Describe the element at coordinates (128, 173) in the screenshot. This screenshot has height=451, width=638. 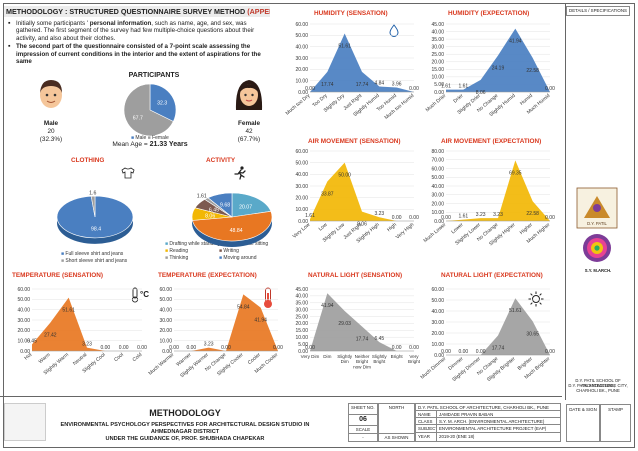
I see `shirt-icon` at that location.